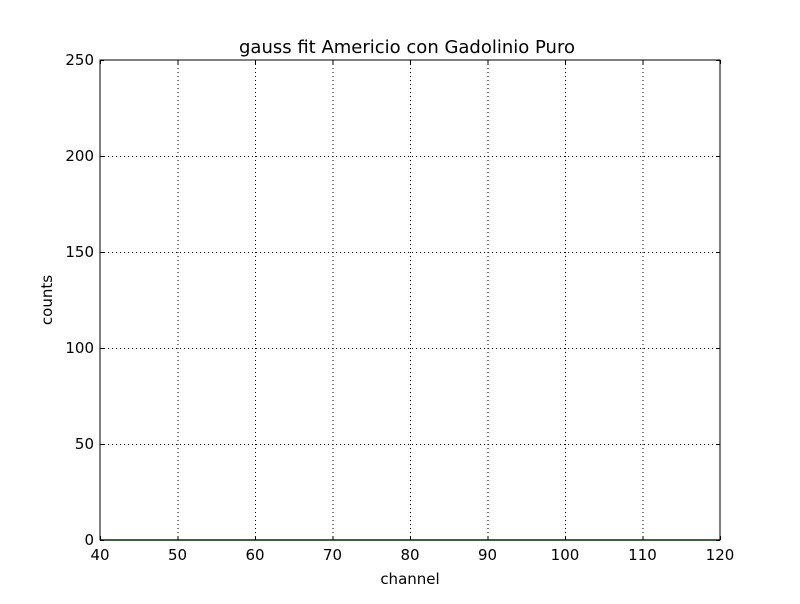 This screenshot has width=800, height=604. I want to click on x-tick-label: 120, so click(720, 555).